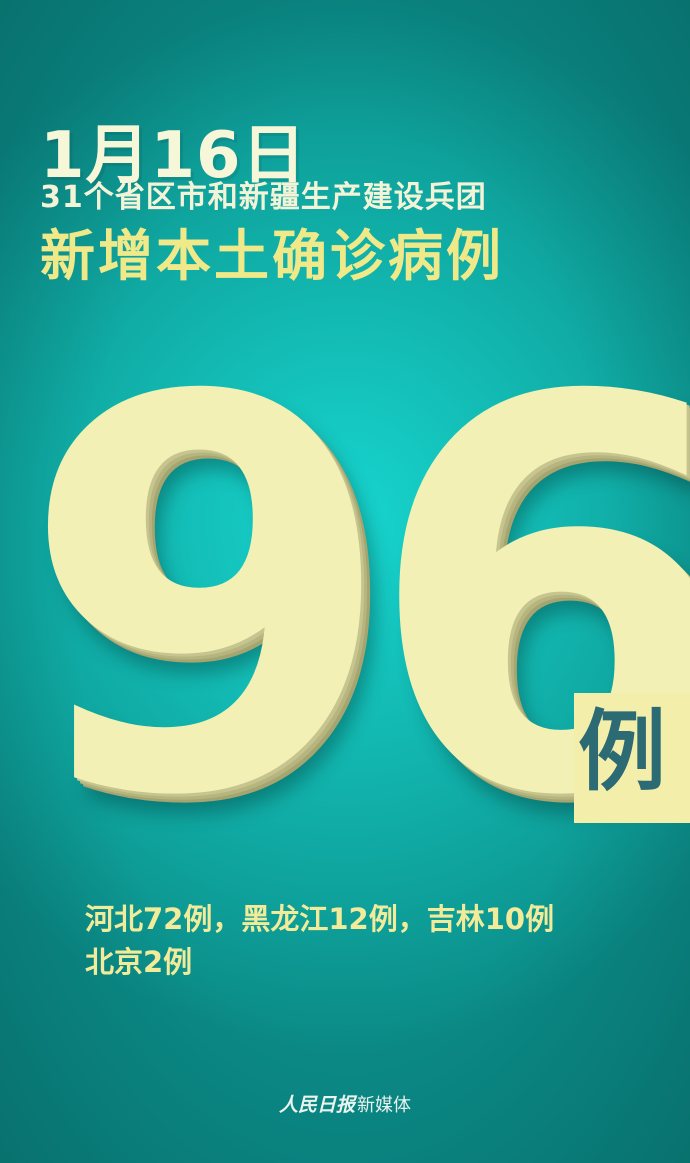 This screenshot has height=1163, width=690. I want to click on breakdown-line-2: 北京2例, so click(139, 962).